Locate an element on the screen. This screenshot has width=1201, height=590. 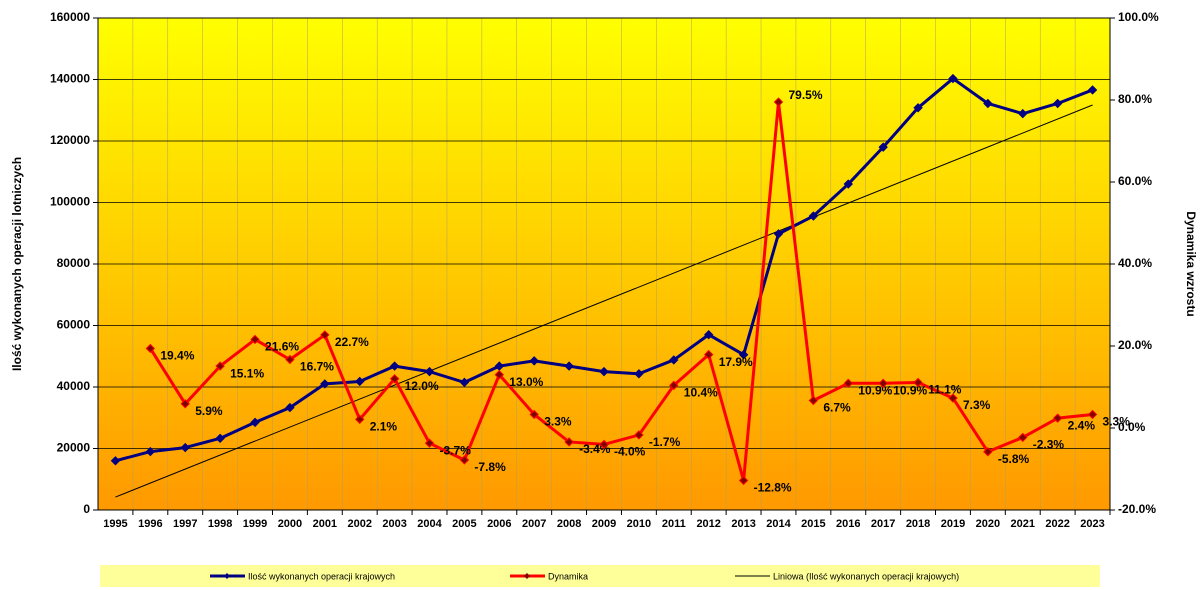
x-tick-label: 2008 is located at coordinates (569, 524).